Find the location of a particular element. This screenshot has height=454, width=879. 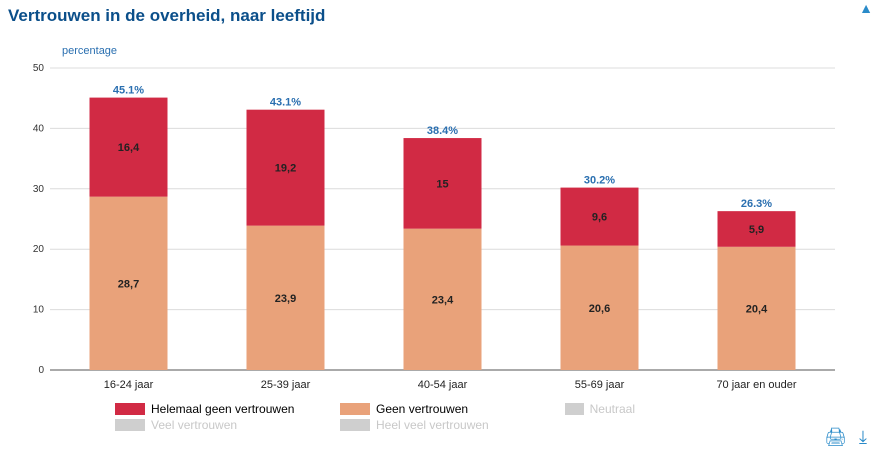

segment-value-label: 28,7 is located at coordinates (128, 284).